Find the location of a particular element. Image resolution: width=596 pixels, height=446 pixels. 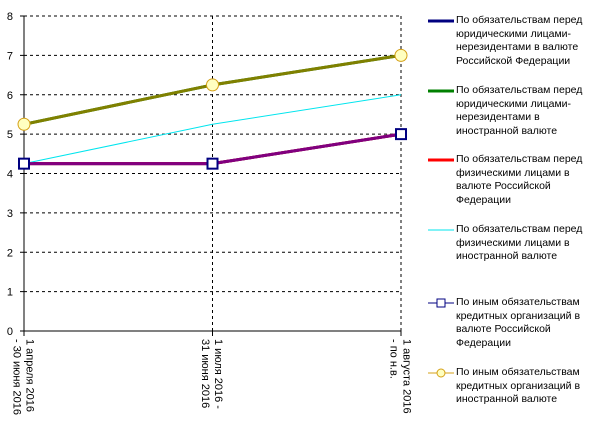

x-tick-label-line: 1 июля 2016 - is located at coordinates (218, 374).